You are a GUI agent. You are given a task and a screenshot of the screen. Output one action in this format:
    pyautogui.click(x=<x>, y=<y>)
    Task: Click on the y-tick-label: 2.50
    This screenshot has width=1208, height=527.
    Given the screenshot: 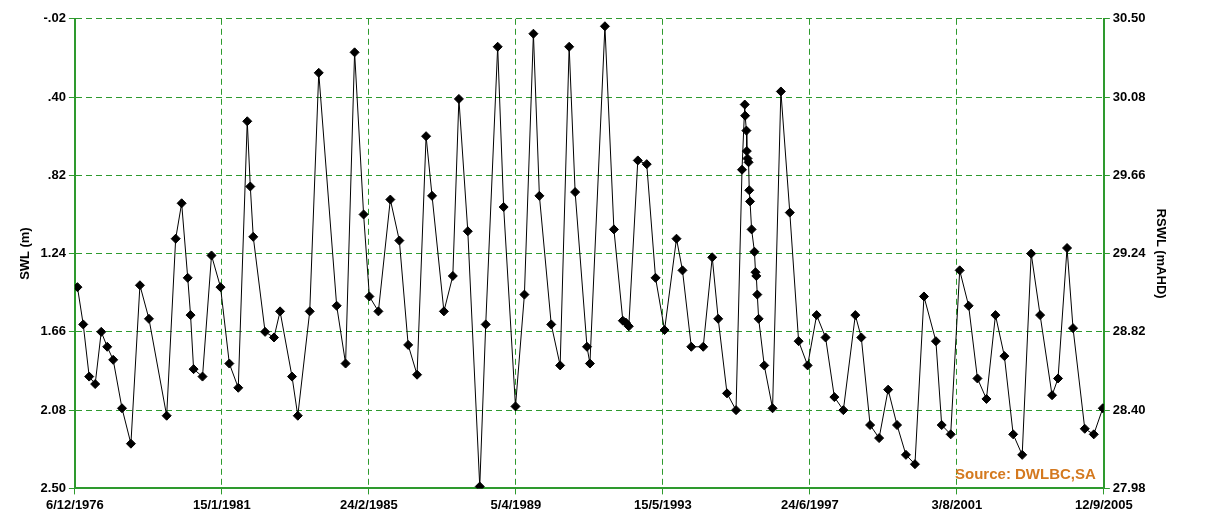 What is the action you would take?
    pyautogui.click(x=53, y=487)
    